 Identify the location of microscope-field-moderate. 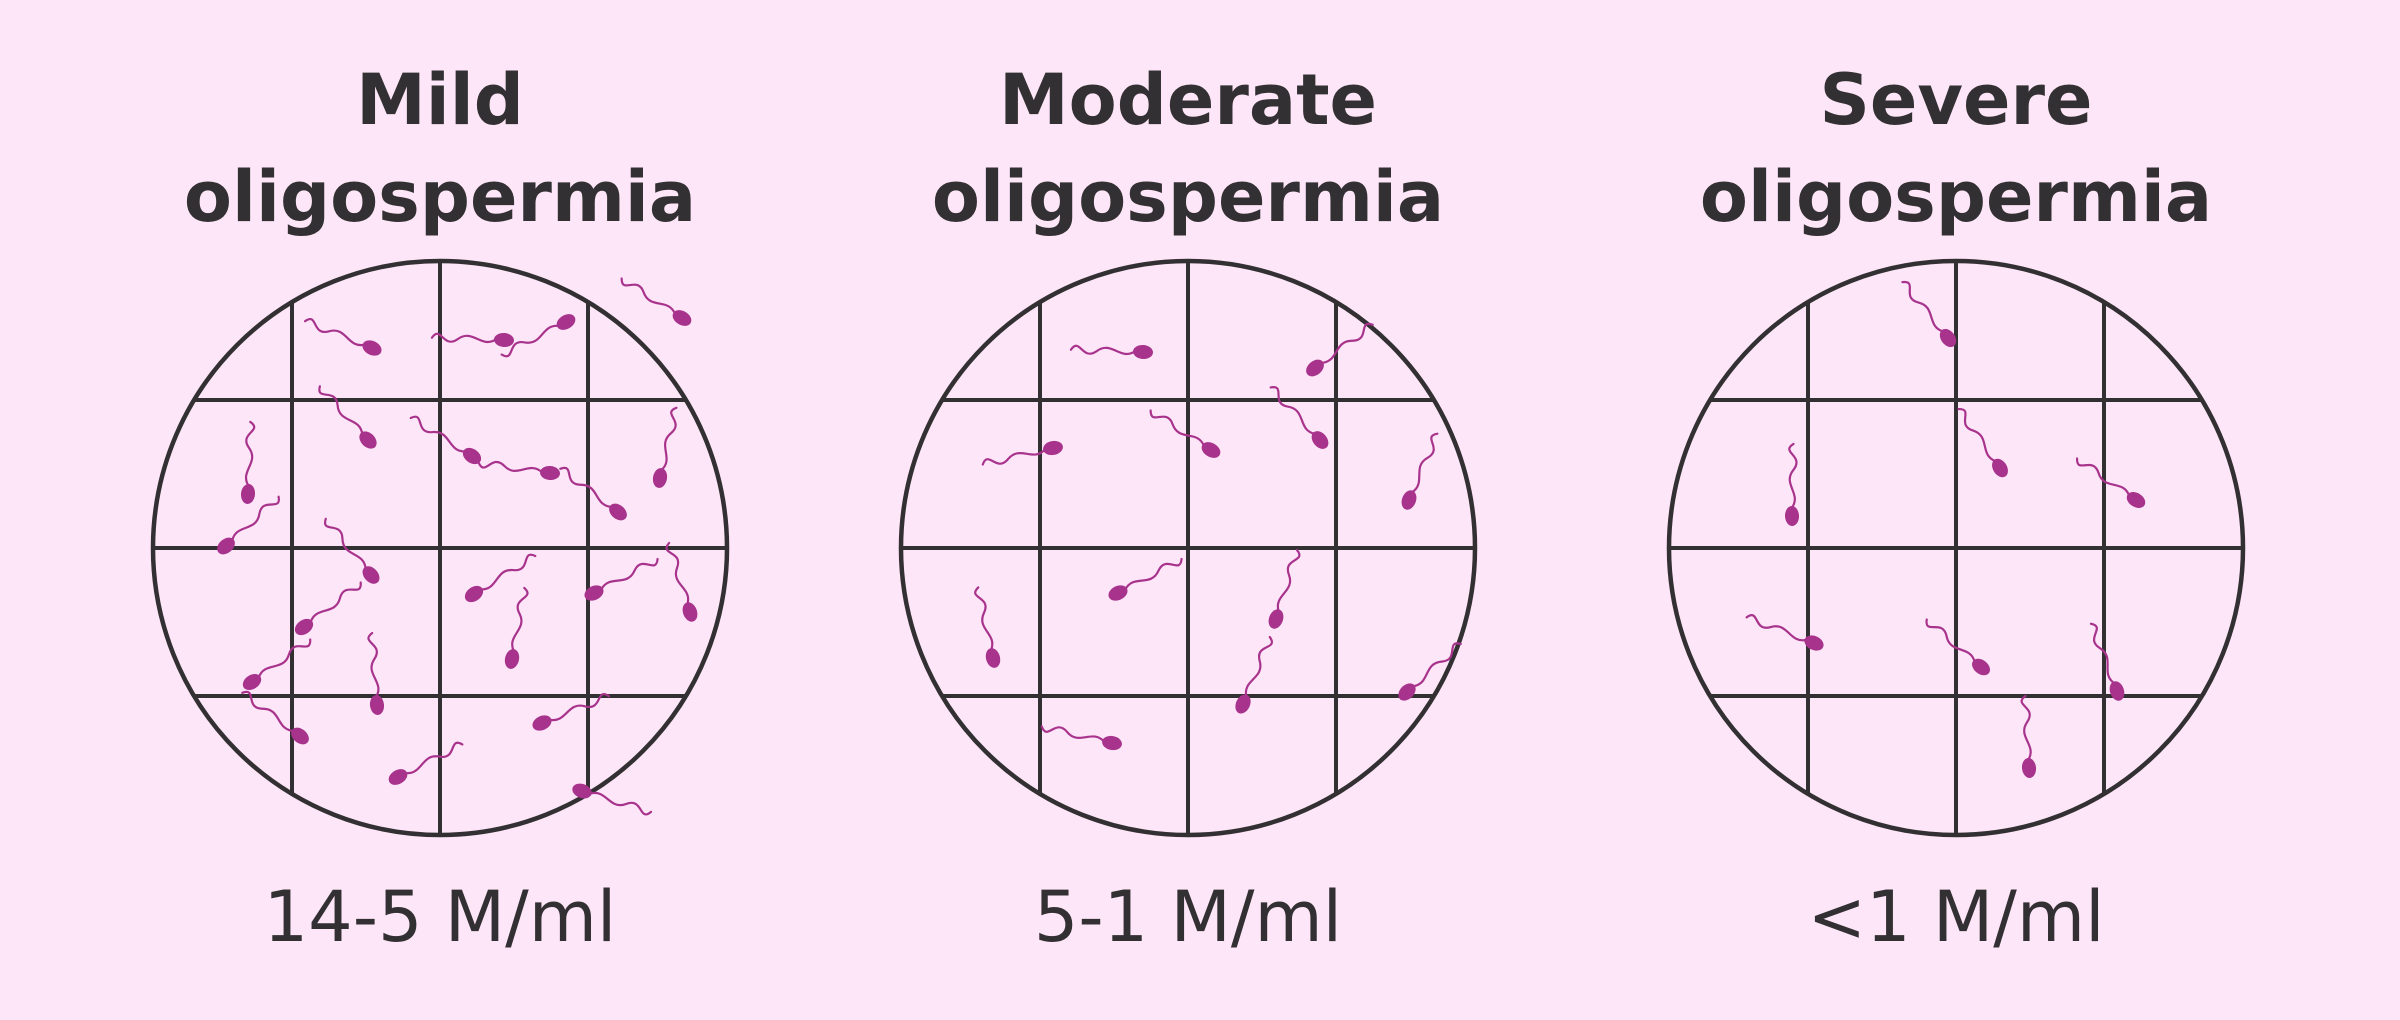
(1188, 548).